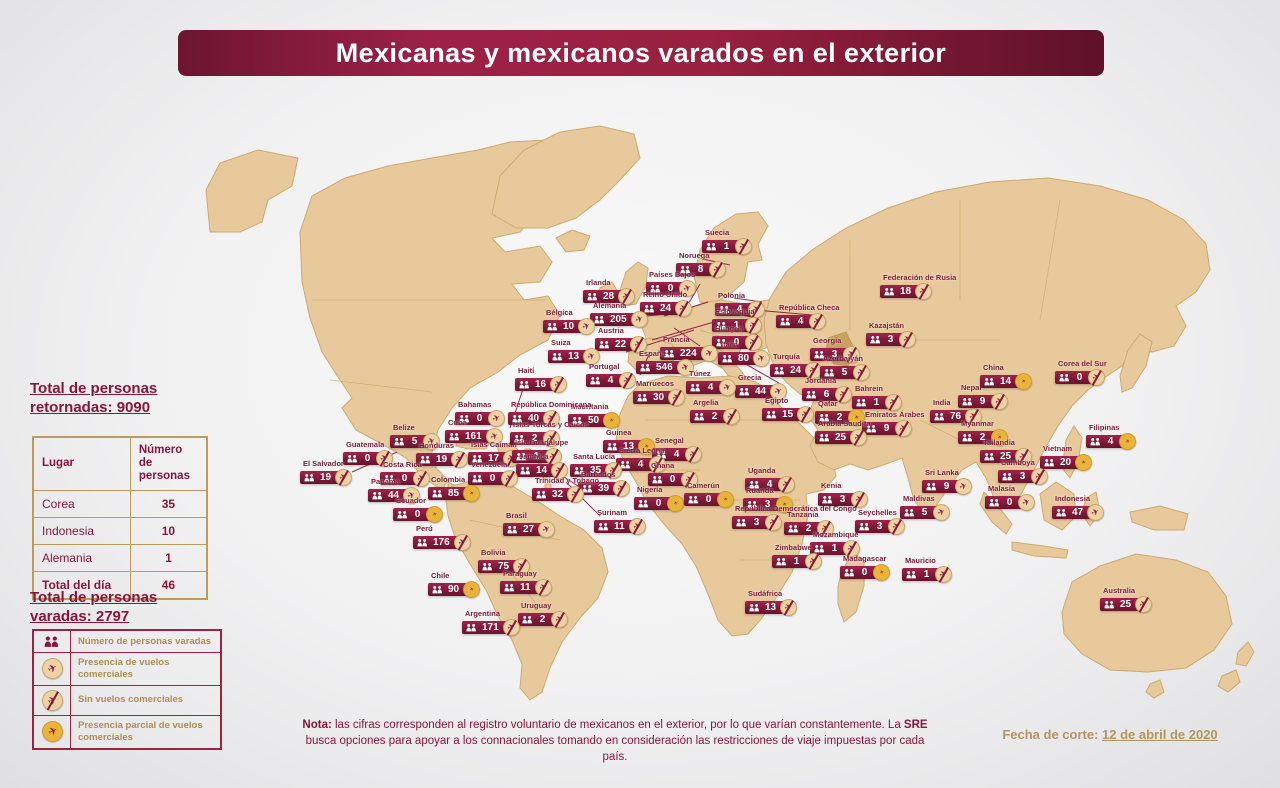 The image size is (1280, 788). I want to click on country-tag-isla-guadalupe: Isla Guadalupe 1 ✈, so click(540, 453).